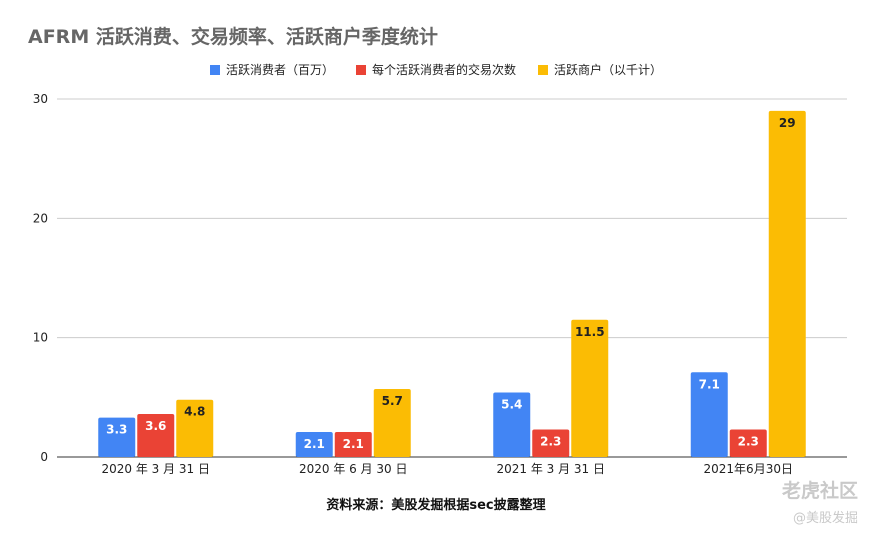 Image resolution: width=872 pixels, height=536 pixels. I want to click on legend-swatch-transactions, so click(360, 69).